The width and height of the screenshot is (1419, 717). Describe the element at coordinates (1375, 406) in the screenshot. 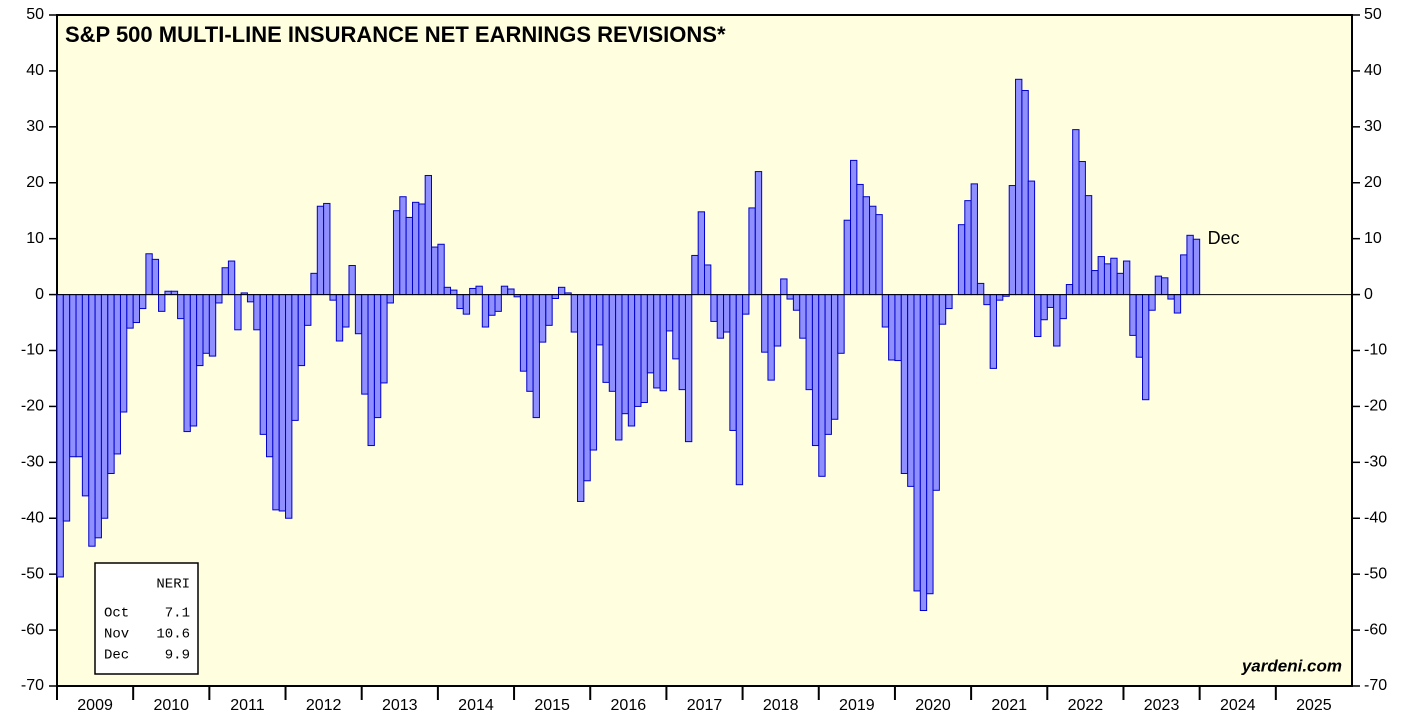

I see `y2-tick-label: -20` at that location.